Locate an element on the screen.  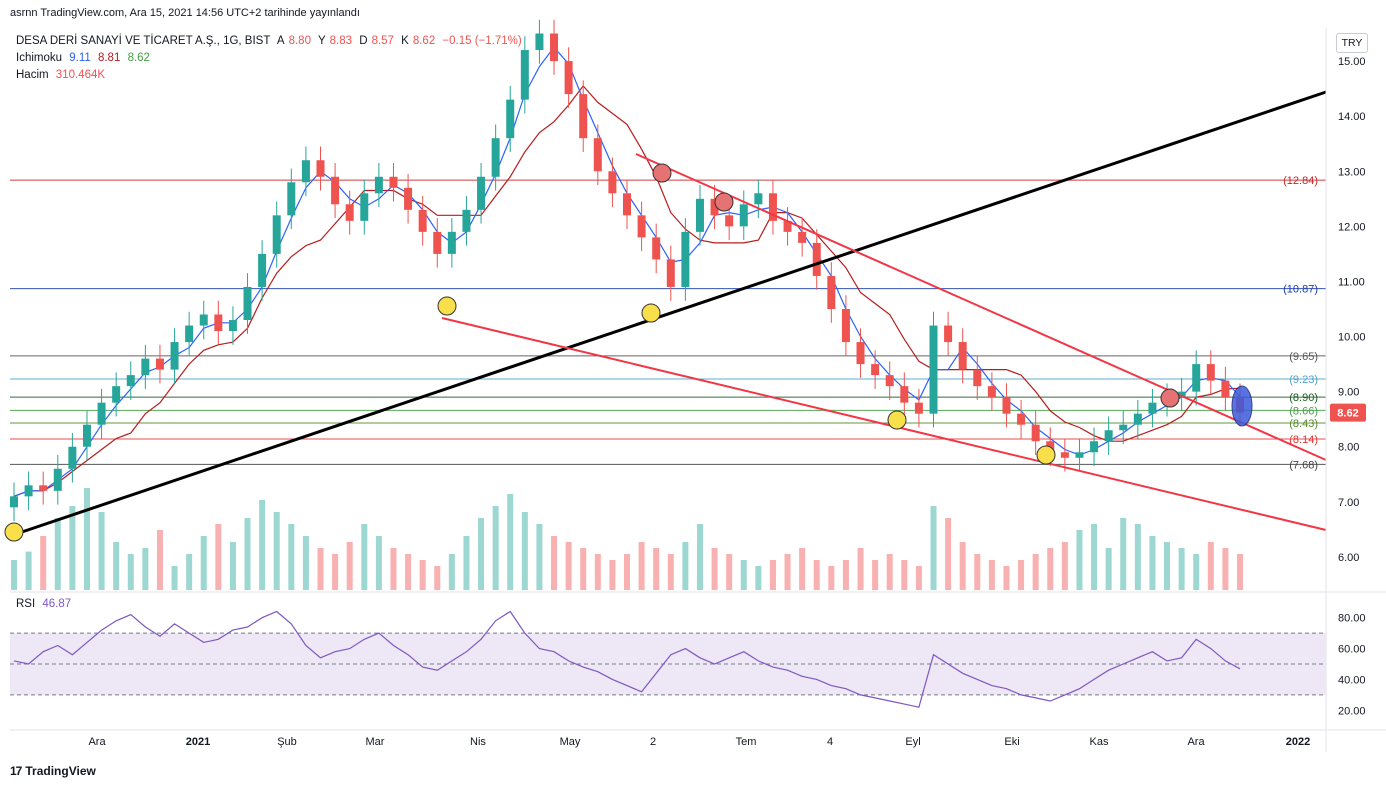
yellow-marker is located at coordinates (897, 420).